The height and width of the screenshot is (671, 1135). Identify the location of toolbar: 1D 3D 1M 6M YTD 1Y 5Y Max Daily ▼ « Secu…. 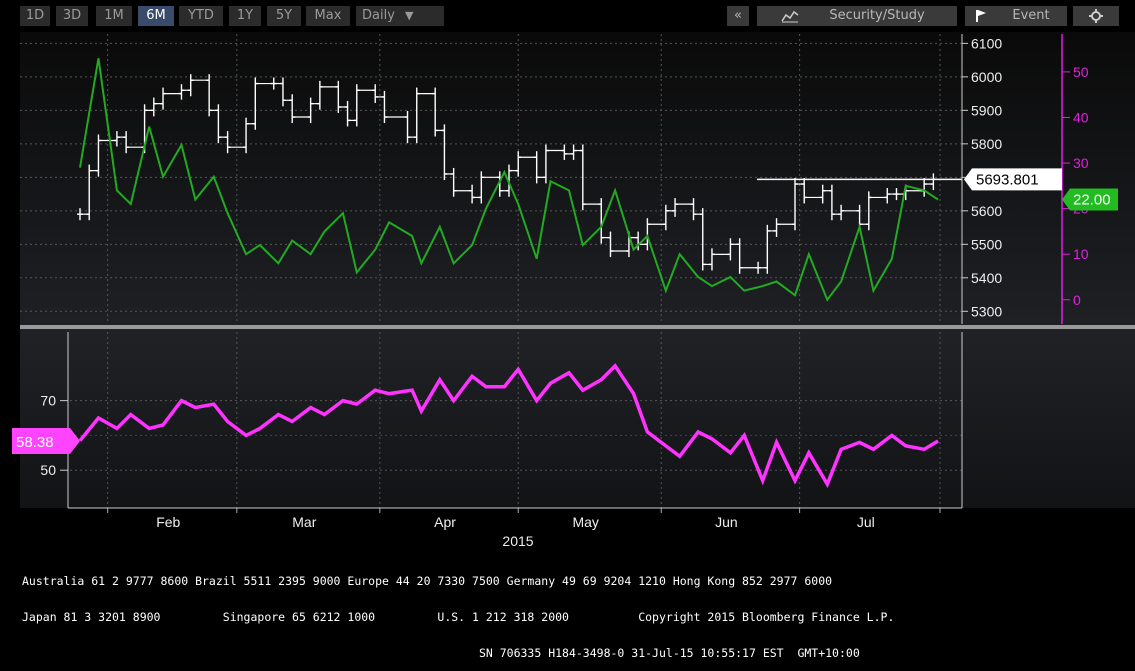
(567, 16).